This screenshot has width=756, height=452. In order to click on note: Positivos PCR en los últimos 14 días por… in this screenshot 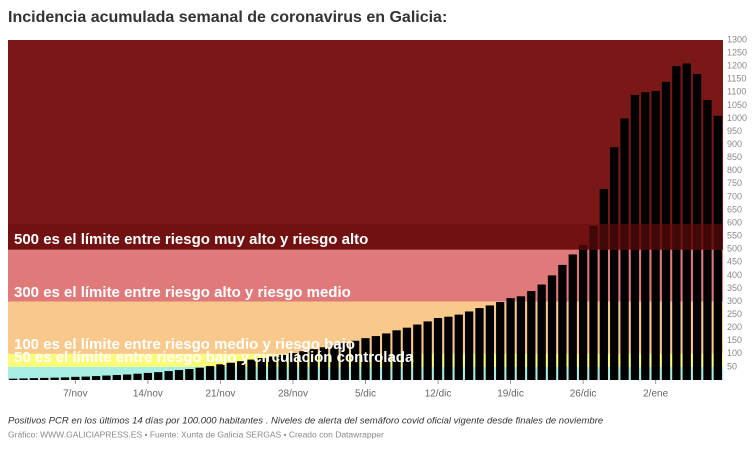, I will do `click(305, 421)`.